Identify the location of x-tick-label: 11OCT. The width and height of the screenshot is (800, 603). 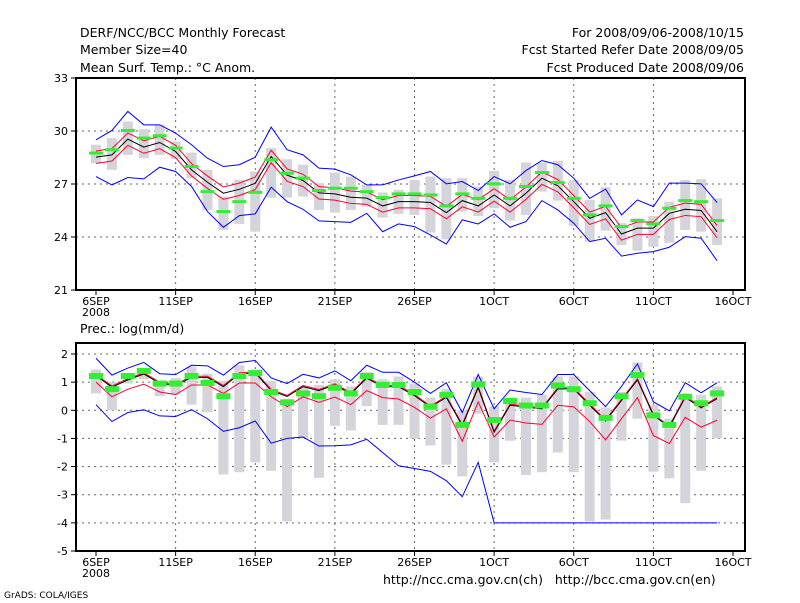
(653, 301).